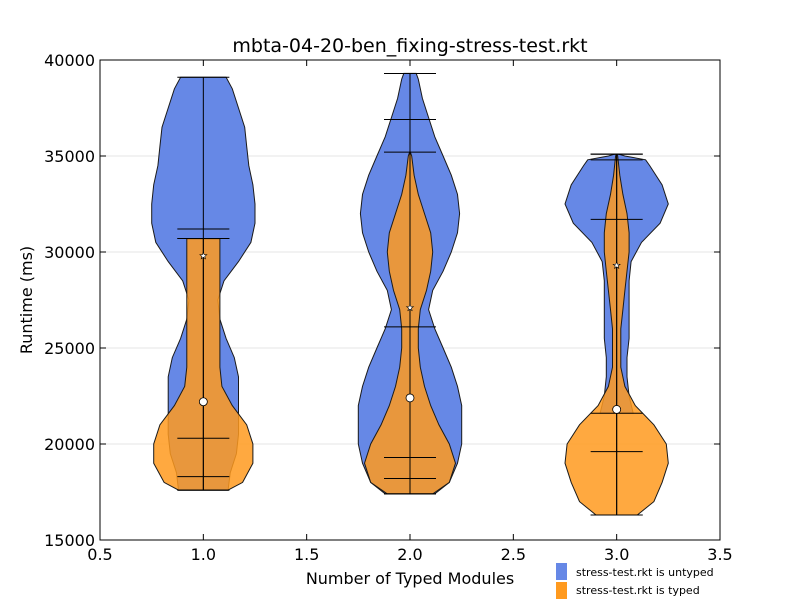  What do you see at coordinates (409, 554) in the screenshot?
I see `x-tick-label: 2.0` at bounding box center [409, 554].